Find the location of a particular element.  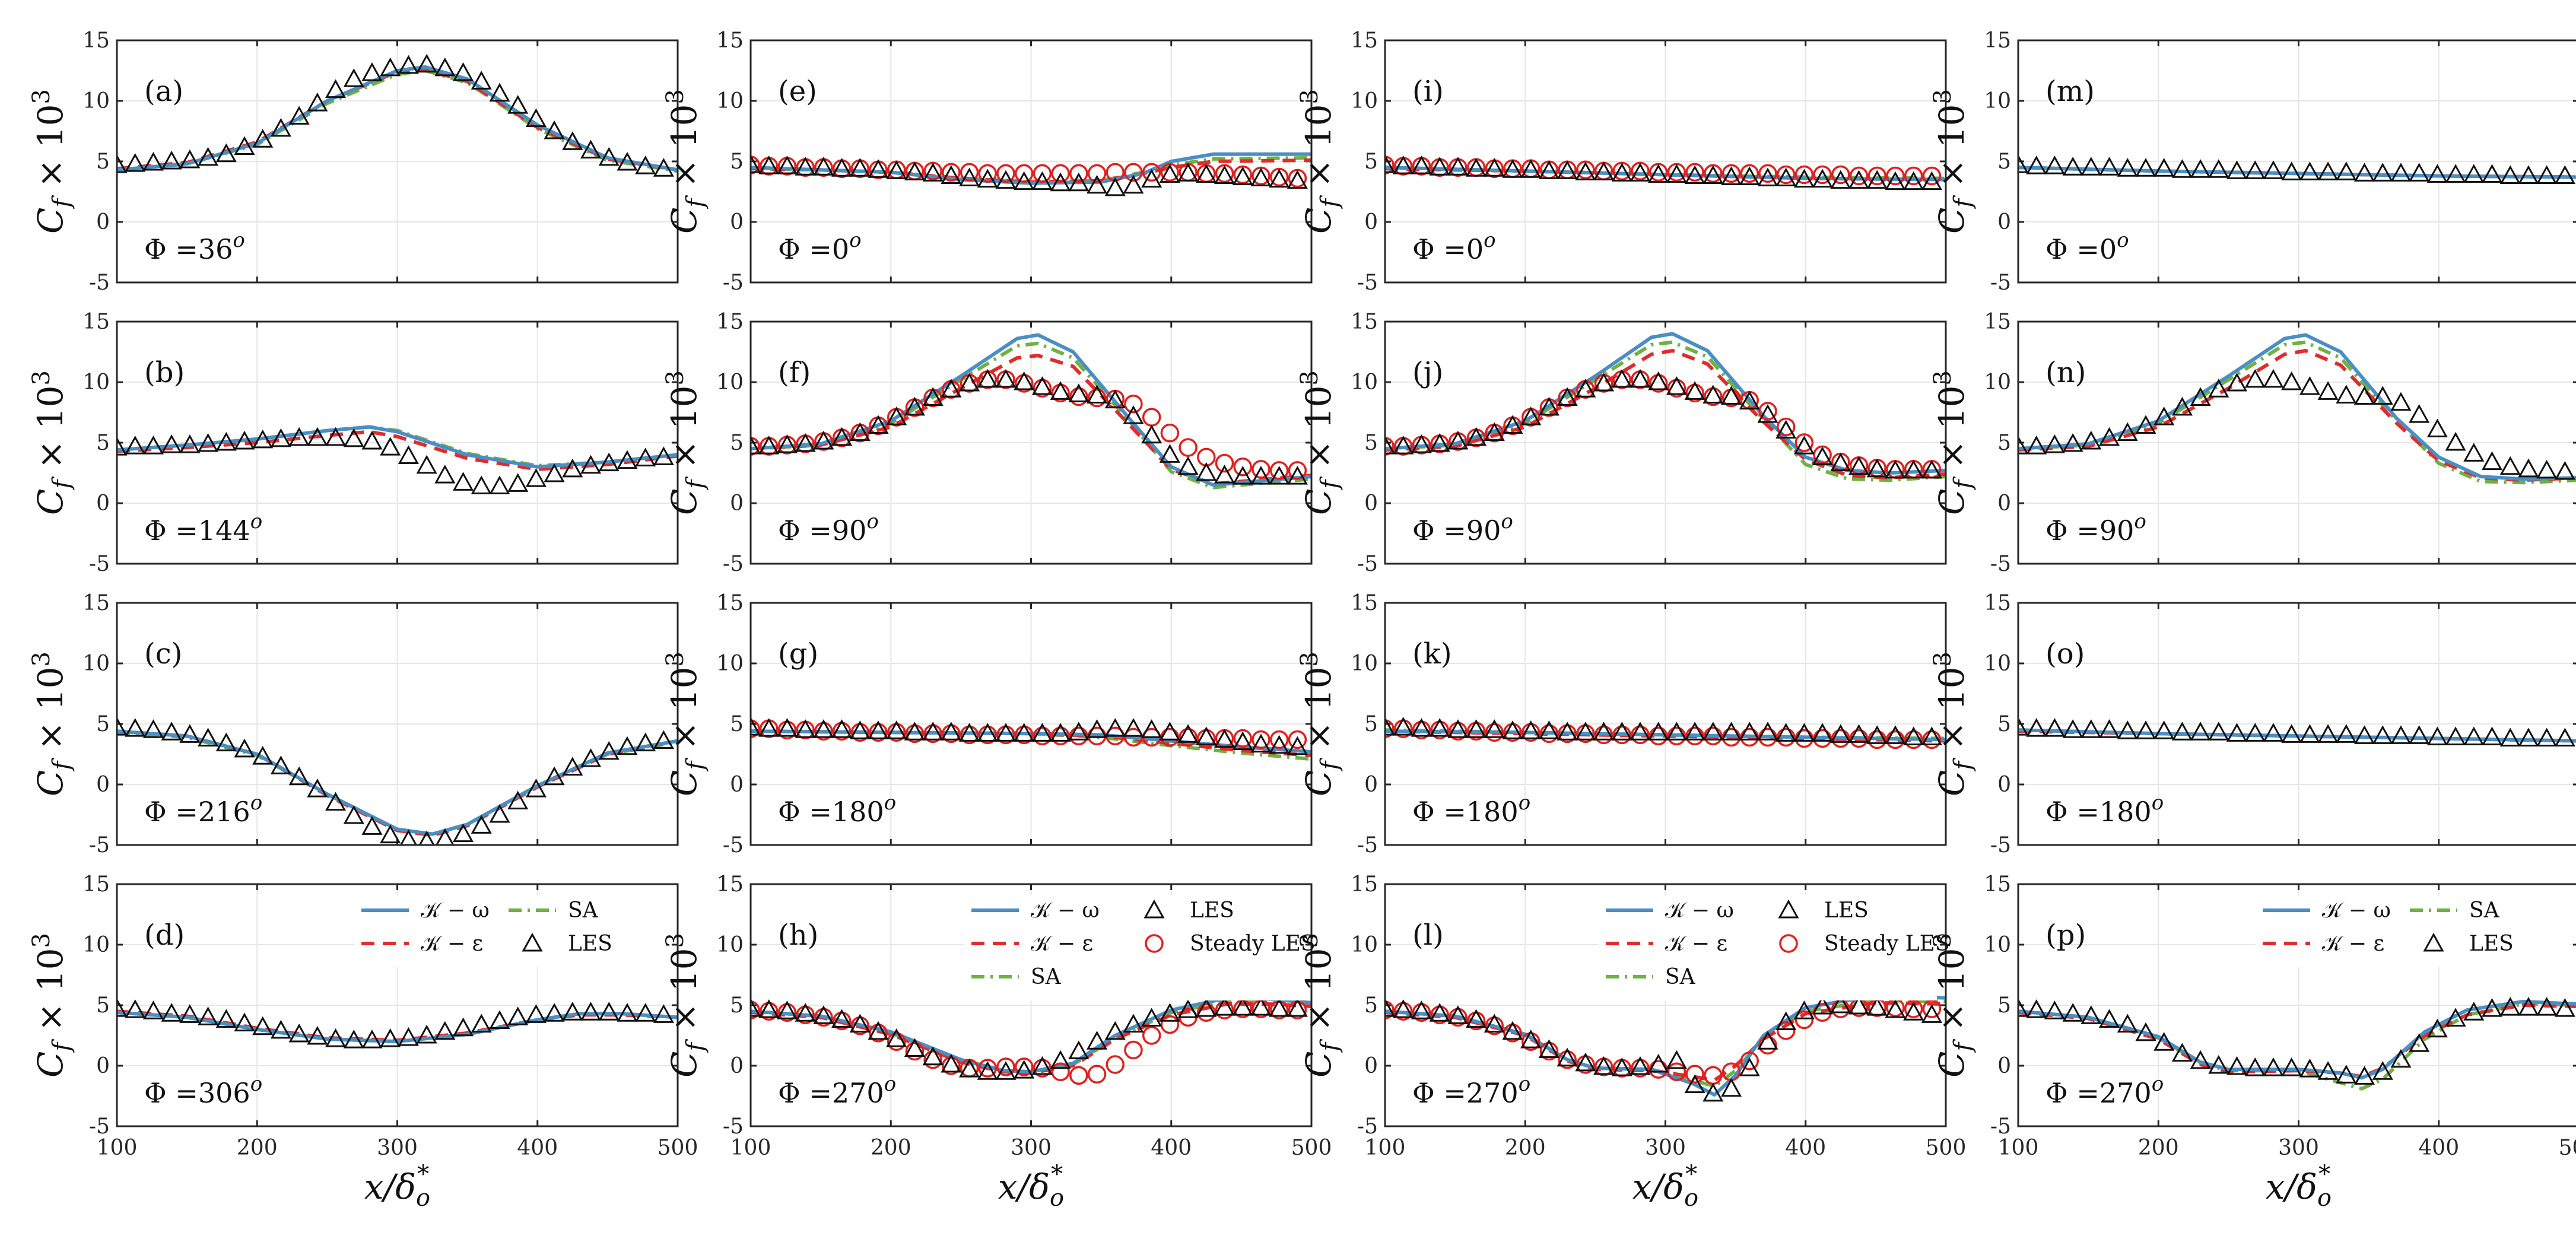

legend-triangle-icon is located at coordinates (1154, 909).